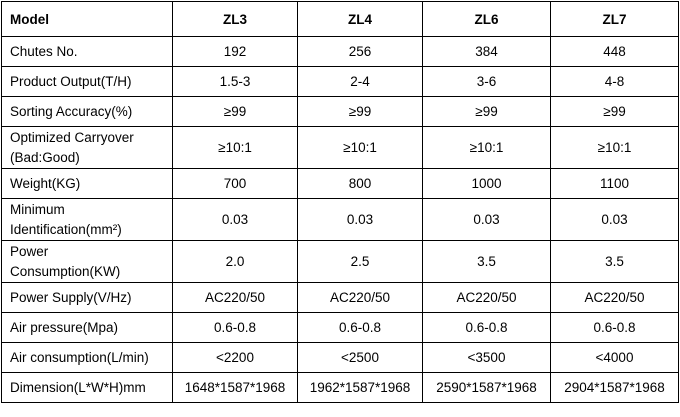 The width and height of the screenshot is (680, 417). I want to click on cell: 448, so click(614, 51).